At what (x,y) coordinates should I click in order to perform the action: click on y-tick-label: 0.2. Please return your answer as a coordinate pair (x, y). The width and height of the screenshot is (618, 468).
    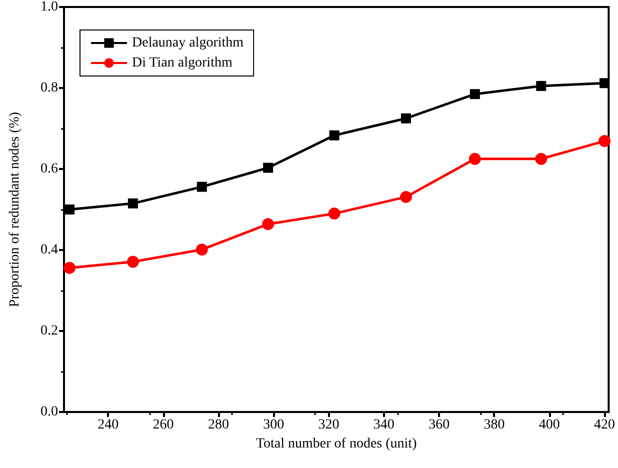
    Looking at the image, I should click on (49, 331).